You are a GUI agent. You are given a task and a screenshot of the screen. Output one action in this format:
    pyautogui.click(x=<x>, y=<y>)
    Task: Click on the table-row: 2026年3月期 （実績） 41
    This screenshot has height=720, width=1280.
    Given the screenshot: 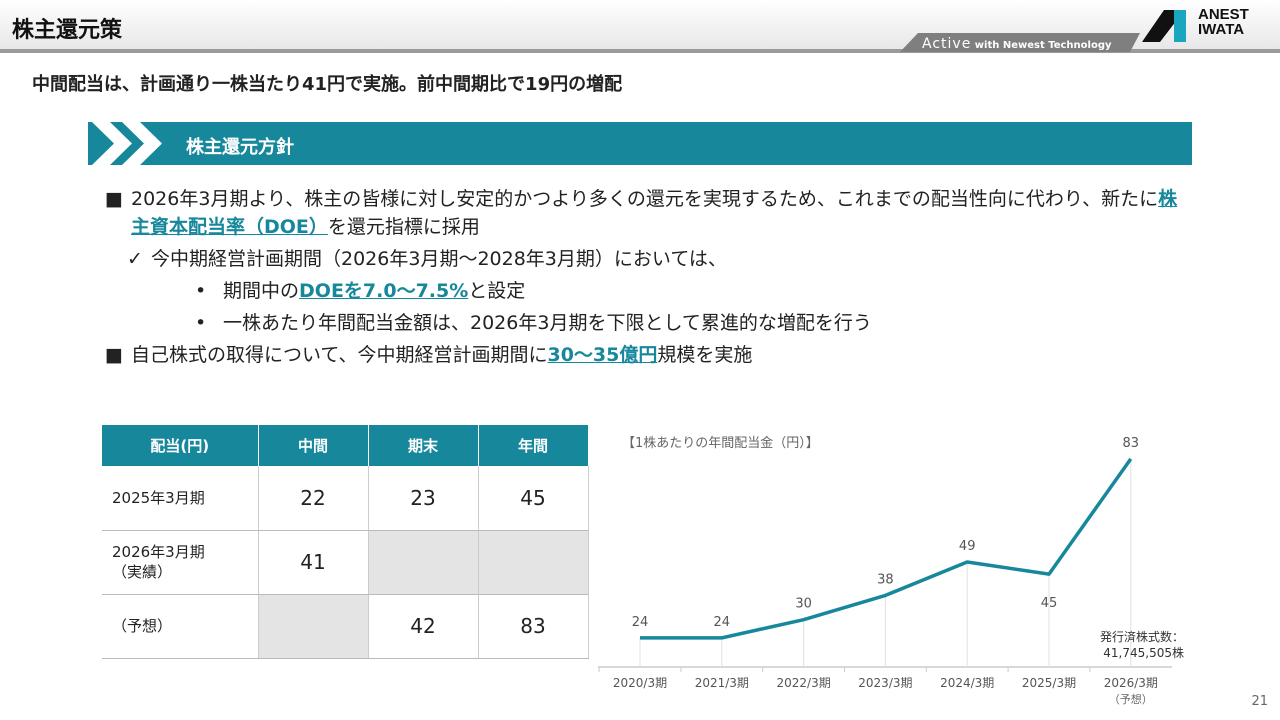 What is the action you would take?
    pyautogui.click(x=345, y=562)
    